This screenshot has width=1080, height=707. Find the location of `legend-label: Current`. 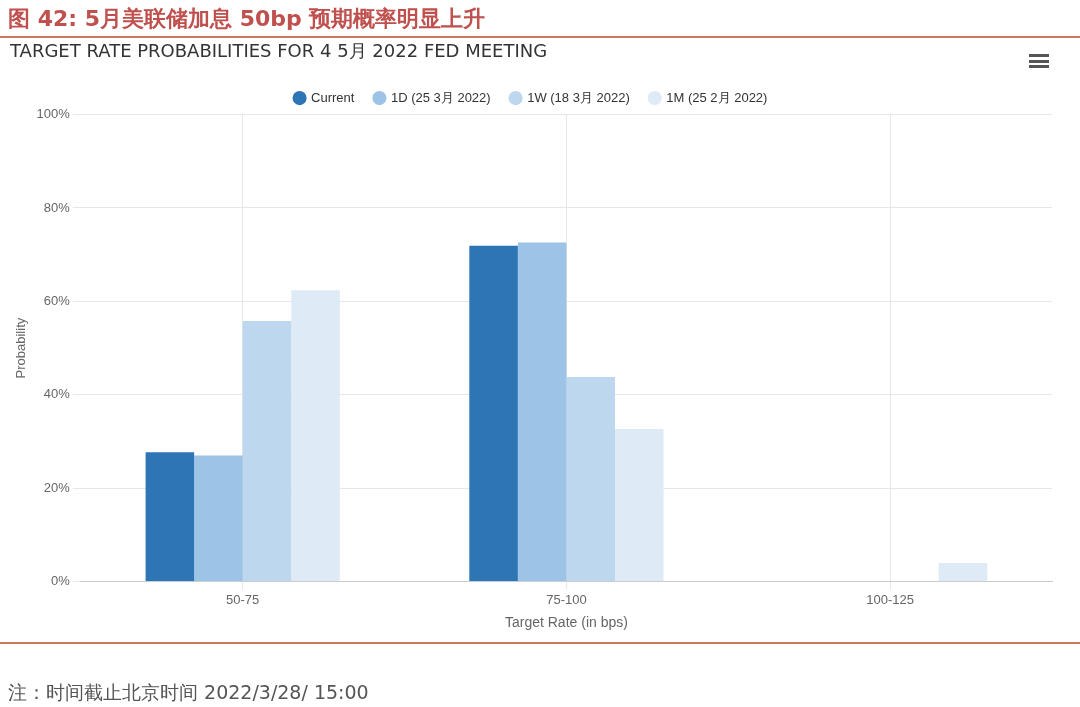

legend-label: Current is located at coordinates (333, 97).